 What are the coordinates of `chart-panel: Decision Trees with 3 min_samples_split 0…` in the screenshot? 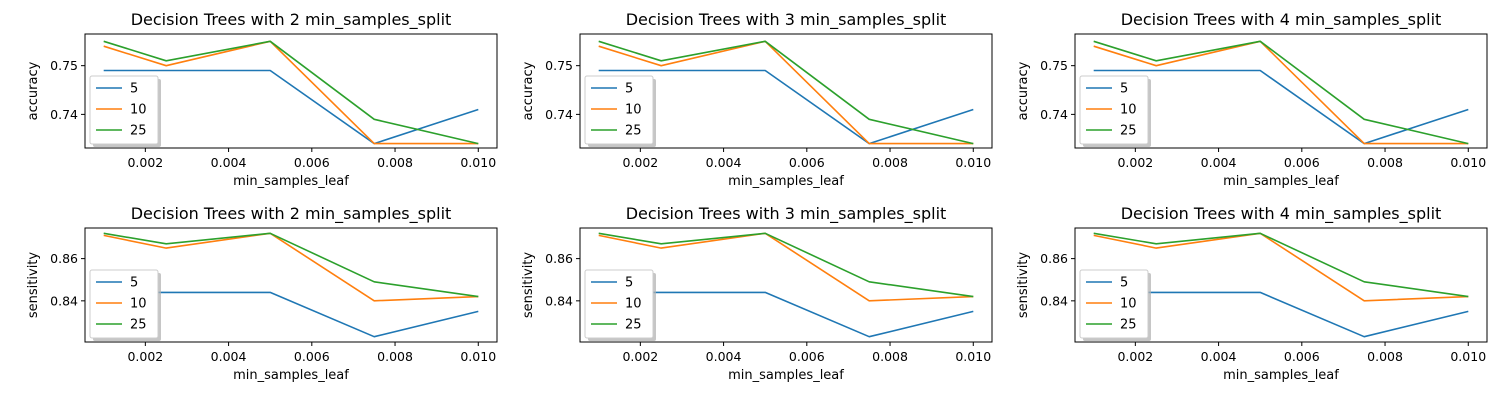 It's located at (757, 99).